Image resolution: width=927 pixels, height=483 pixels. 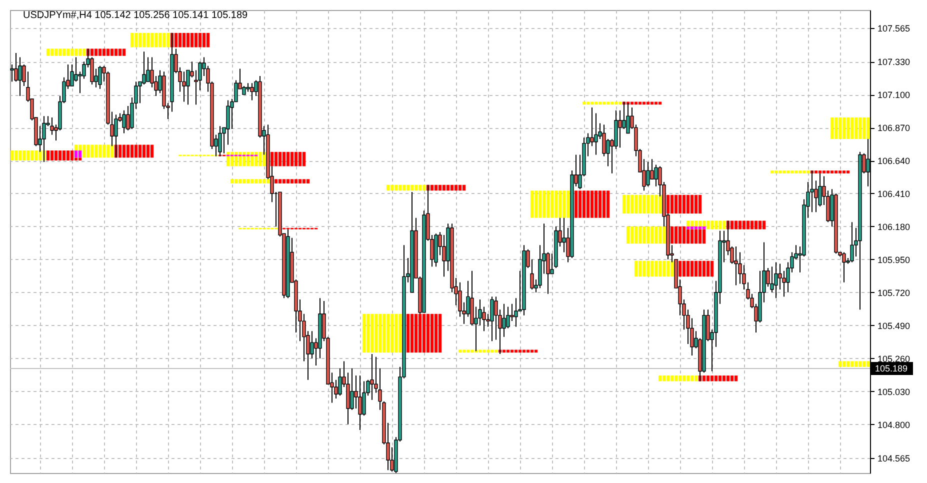 I want to click on y-tick-label: 105.030, so click(x=894, y=391).